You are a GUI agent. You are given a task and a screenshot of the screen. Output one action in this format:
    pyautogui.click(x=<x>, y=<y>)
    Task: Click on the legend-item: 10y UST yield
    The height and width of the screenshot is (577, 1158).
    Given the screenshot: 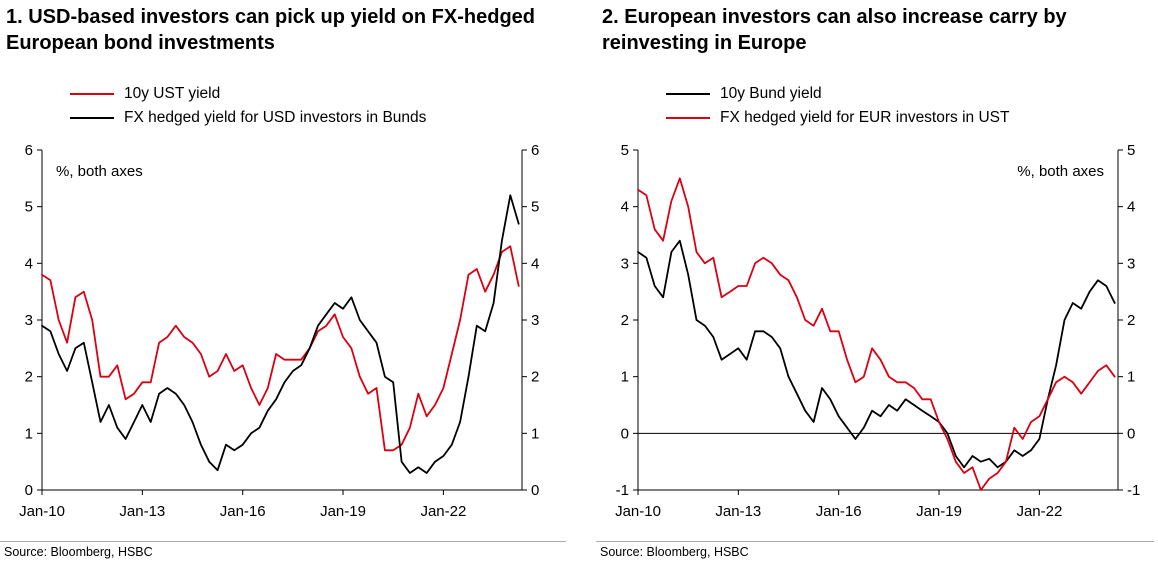 What is the action you would take?
    pyautogui.click(x=248, y=94)
    